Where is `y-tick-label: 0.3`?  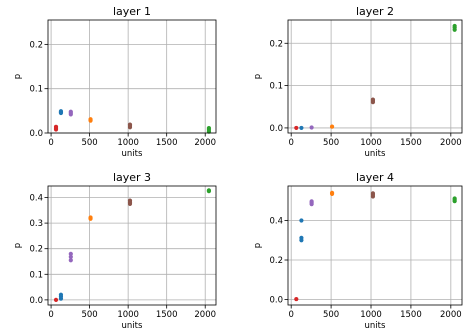 y-tick-label: 0.3 is located at coordinates (36, 224).